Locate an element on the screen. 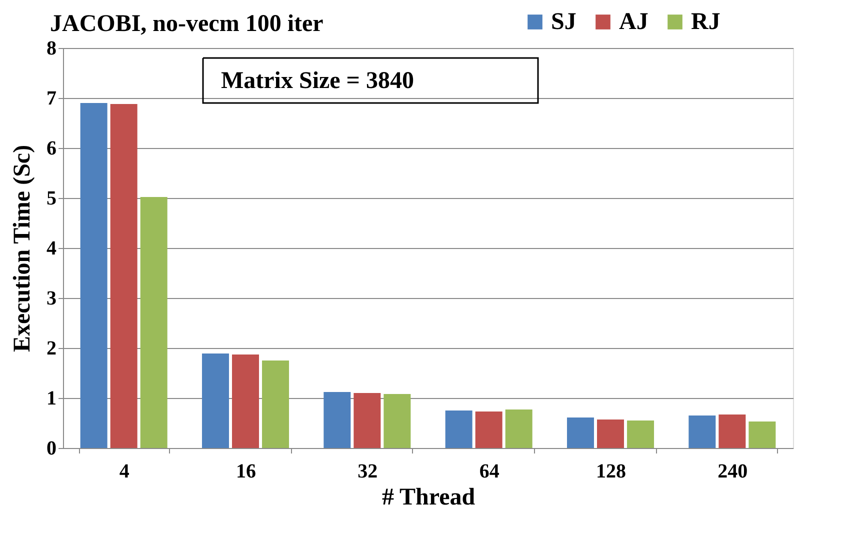 Image resolution: width=856 pixels, height=553 pixels. y-tick-label: 5 is located at coordinates (51, 199).